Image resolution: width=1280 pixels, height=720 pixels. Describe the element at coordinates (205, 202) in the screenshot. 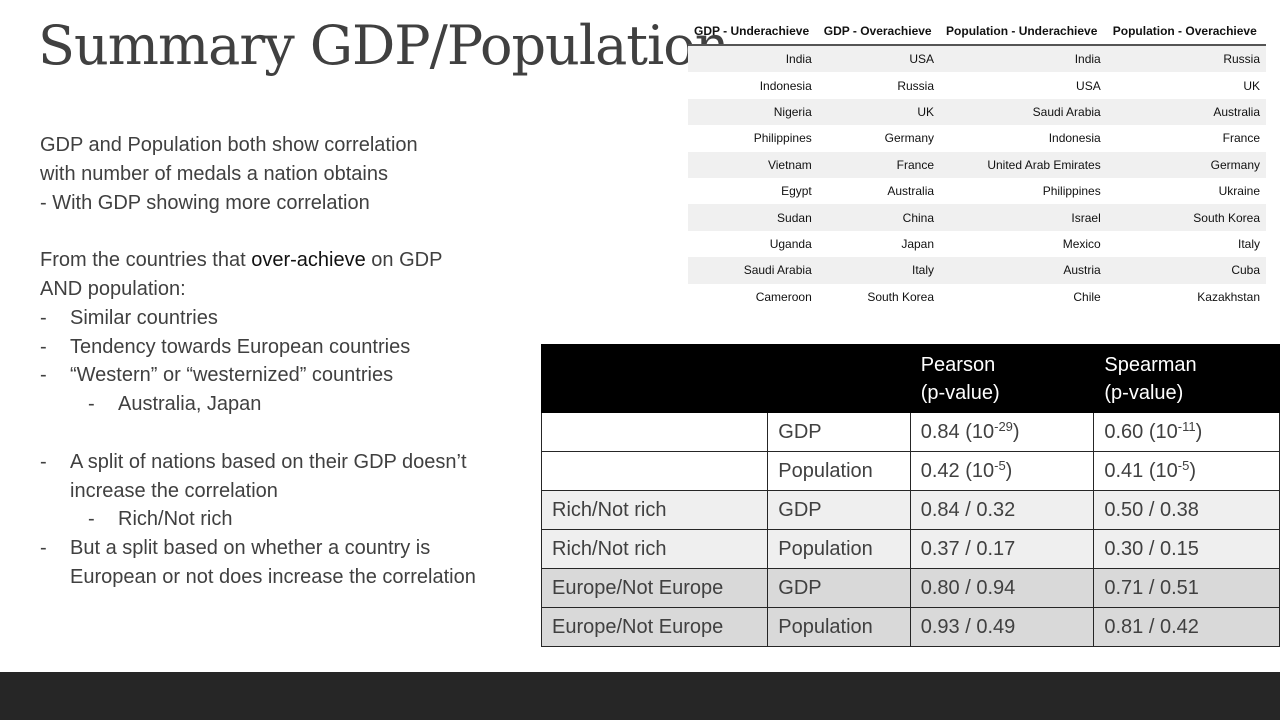

I see `text-line: - With GDP showing more correlation` at that location.